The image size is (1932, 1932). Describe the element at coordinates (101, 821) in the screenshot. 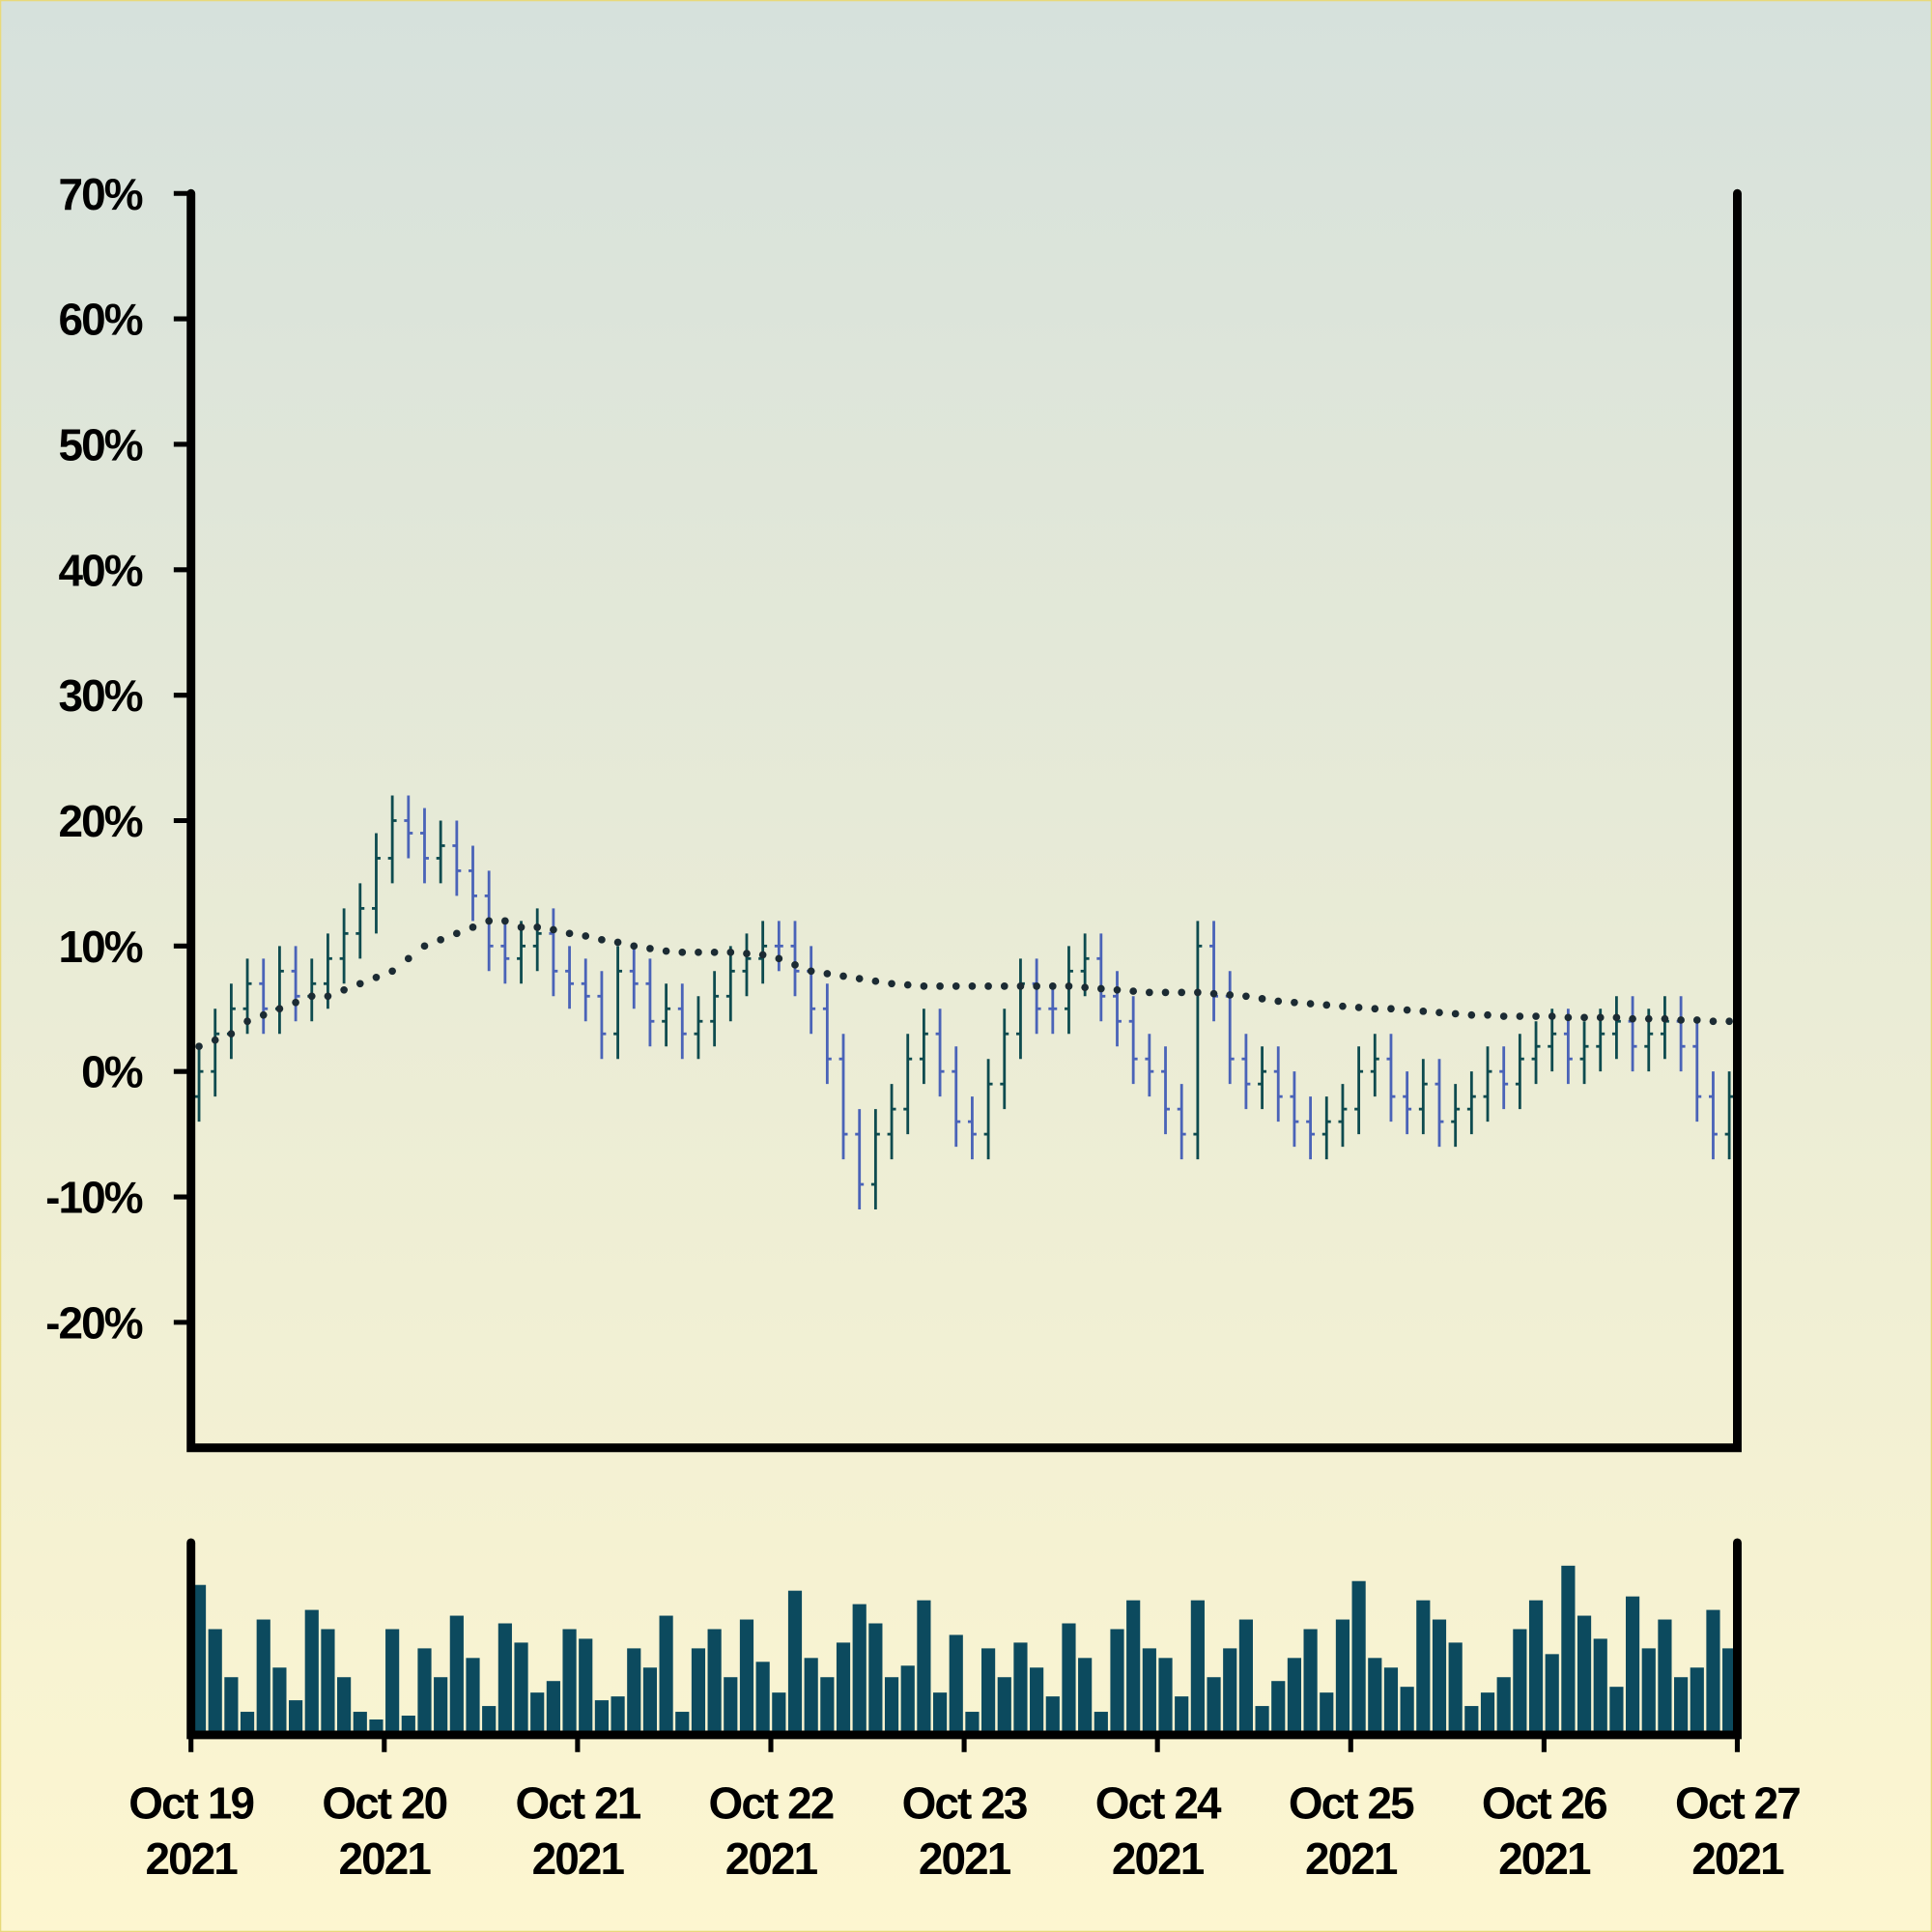

I see `y-tick-label: 20%` at that location.